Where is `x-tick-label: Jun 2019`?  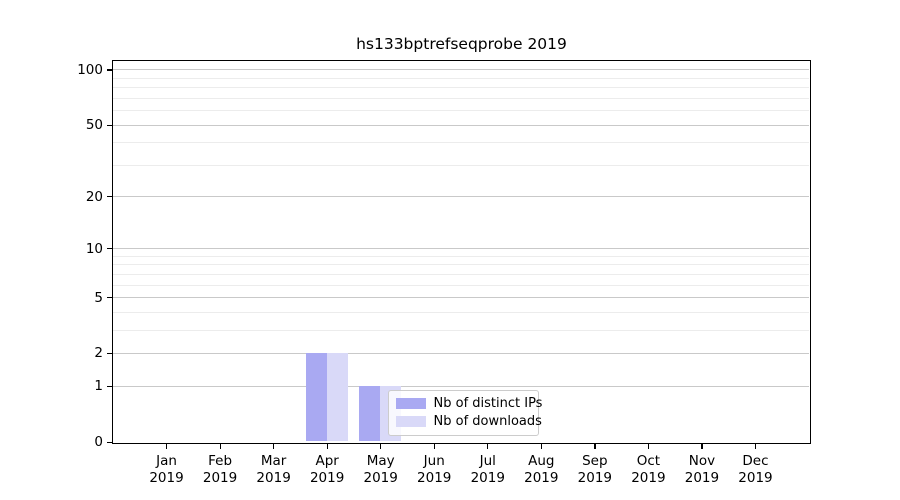 x-tick-label: Jun 2019 is located at coordinates (434, 470).